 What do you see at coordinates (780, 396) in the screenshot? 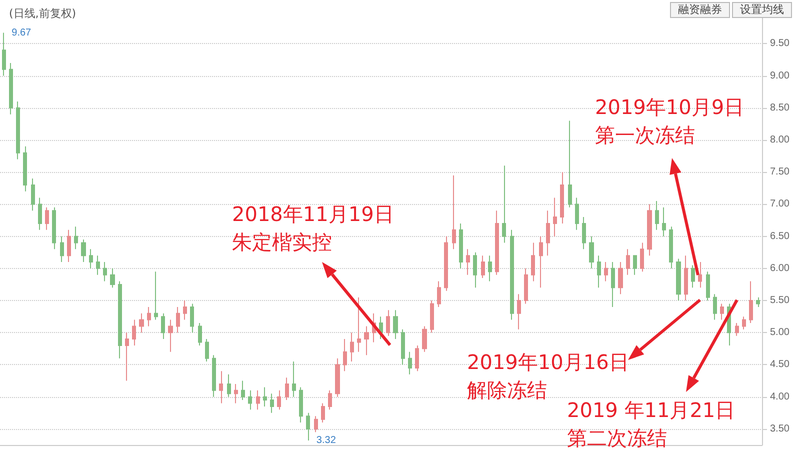
I see `y-tick-label: 4.00` at bounding box center [780, 396].